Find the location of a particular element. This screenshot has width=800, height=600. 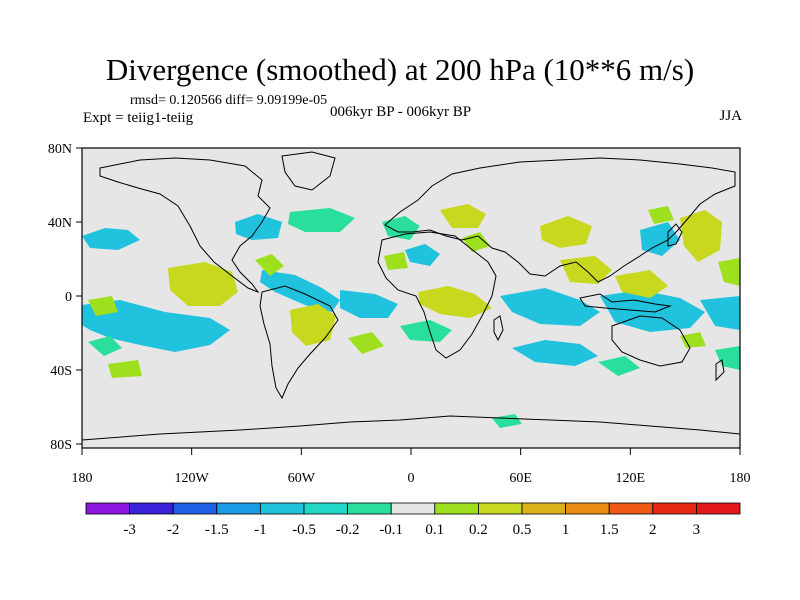

latitude-axis: 80N 40N 0 40S 80S is located at coordinates (65, 297).